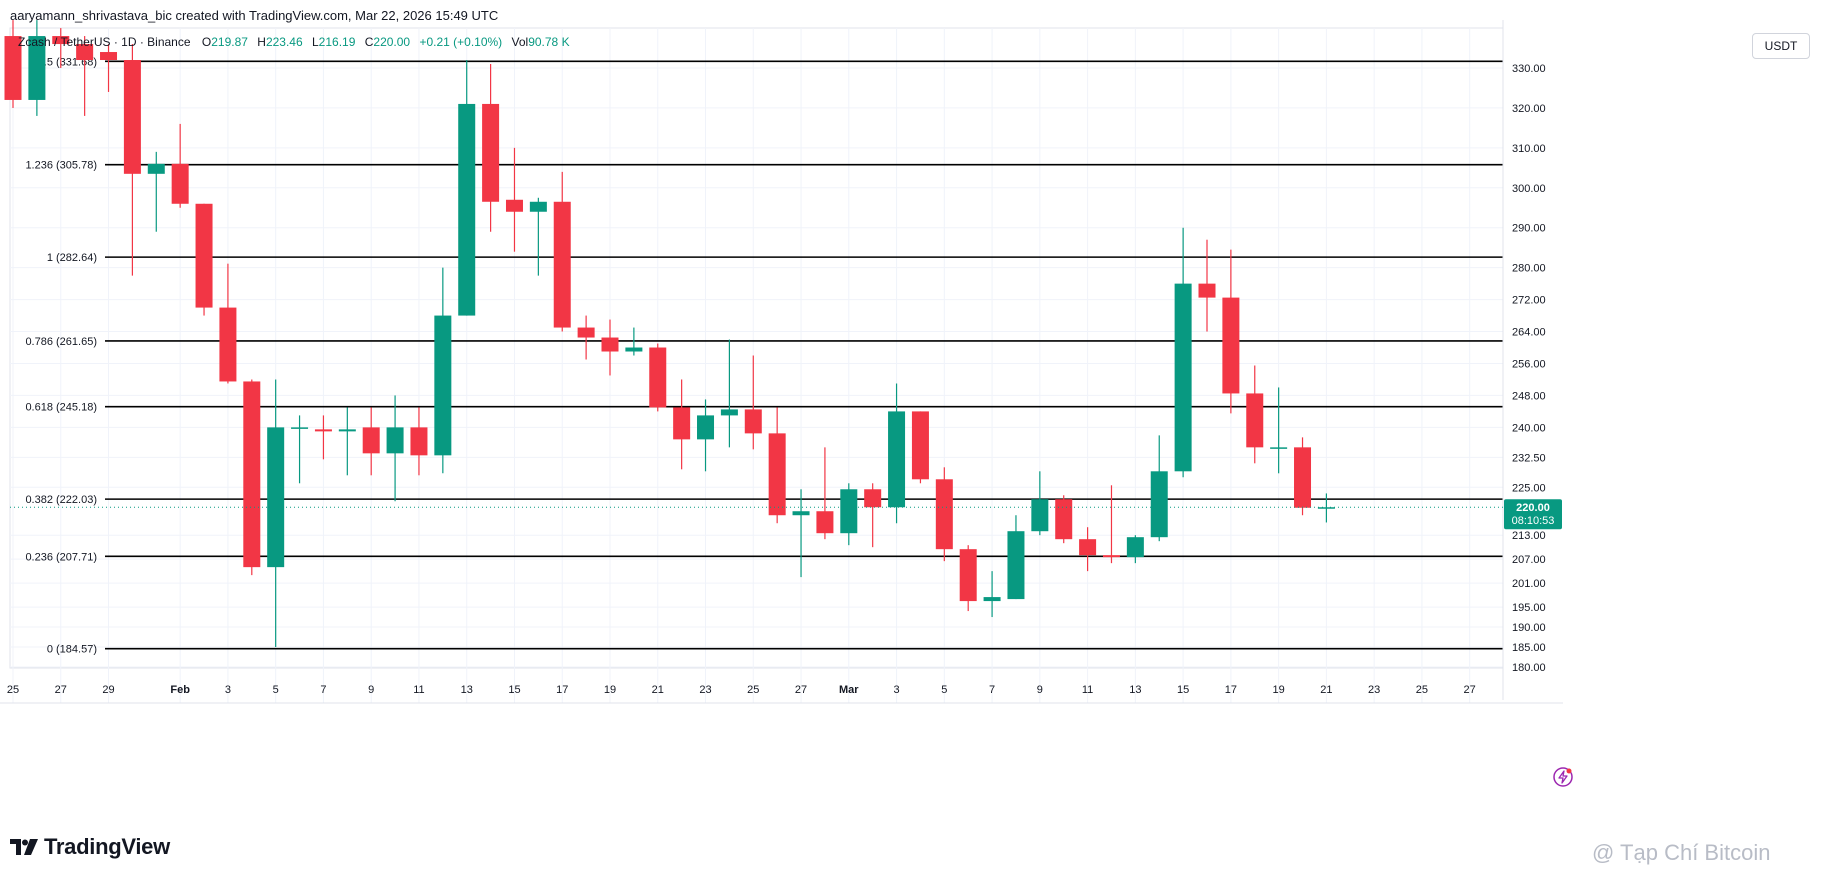 The width and height of the screenshot is (1825, 879). What do you see at coordinates (104, 42) in the screenshot?
I see `legend-symbol: Zcash / TetherUS · 1D · Binance` at bounding box center [104, 42].